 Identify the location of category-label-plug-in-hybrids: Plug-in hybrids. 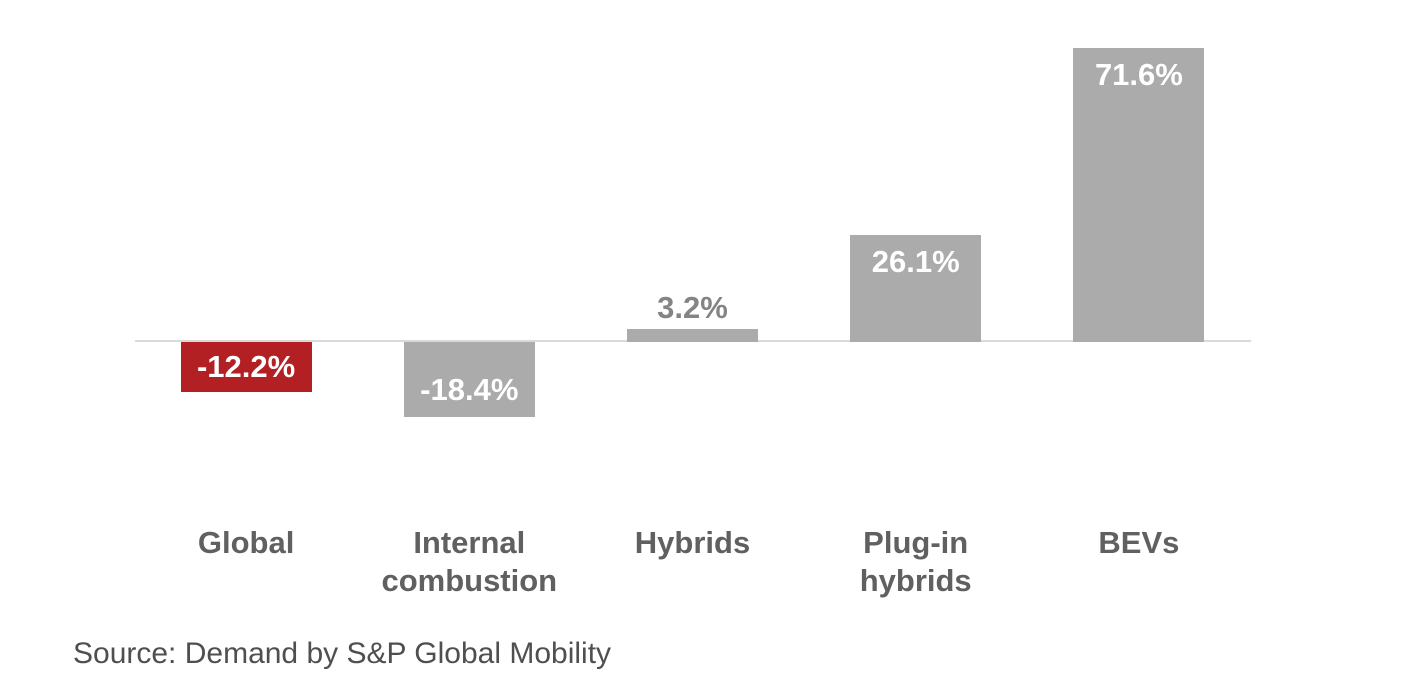
(915, 561).